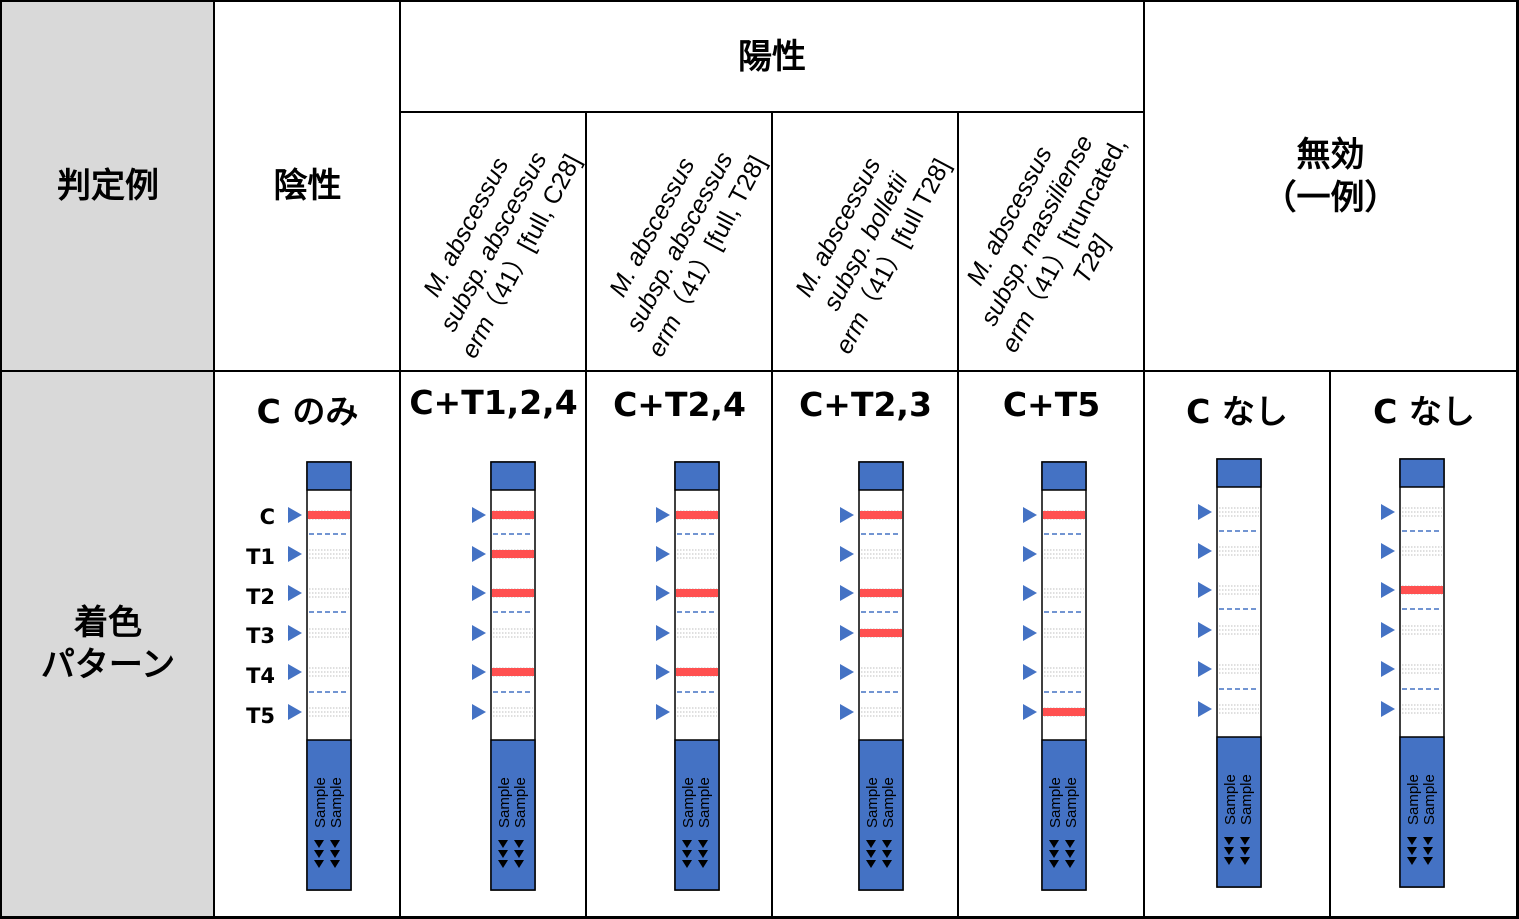  Describe the element at coordinates (1330, 155) in the screenshot. I see `invalid-header-line1: 無効` at that location.